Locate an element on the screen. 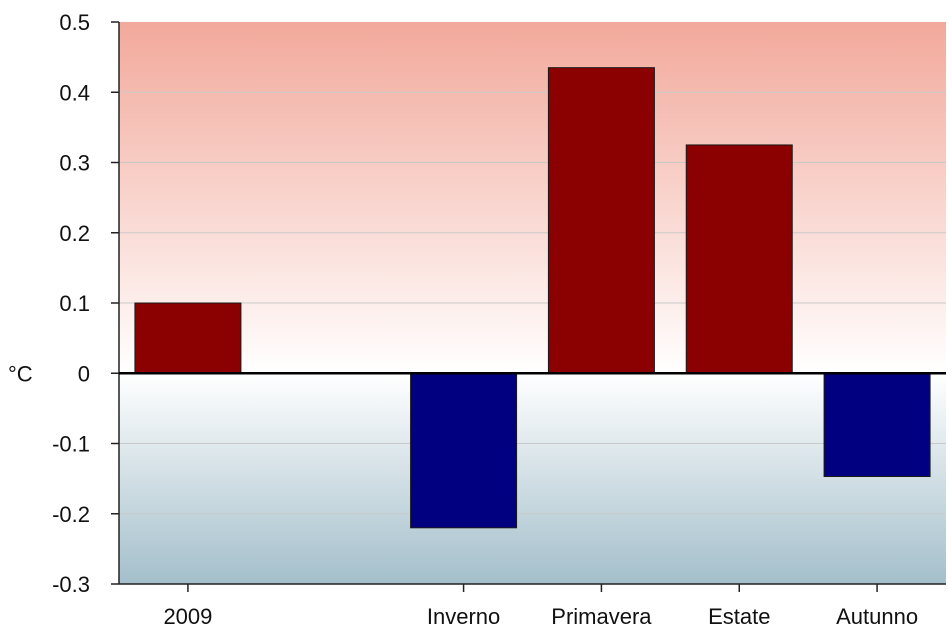  y-tick-label: 0.2 is located at coordinates (74, 233).